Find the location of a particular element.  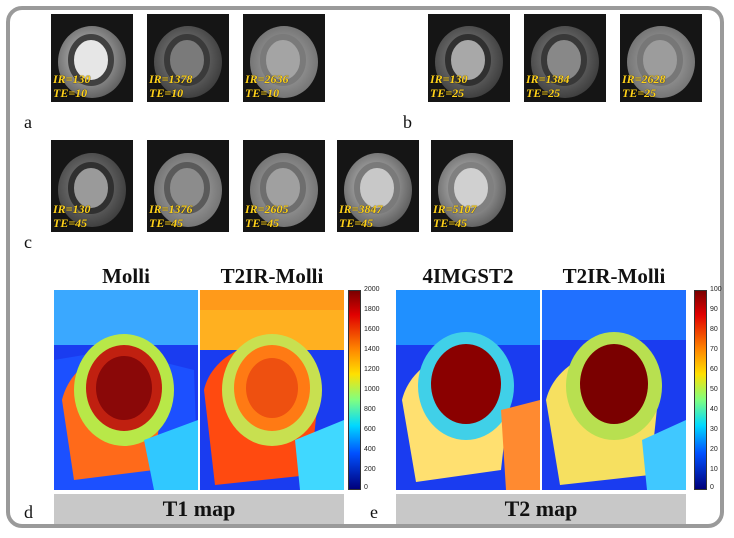

mri-thumbnail: IR=2636 TE=10 is located at coordinates (284, 58).